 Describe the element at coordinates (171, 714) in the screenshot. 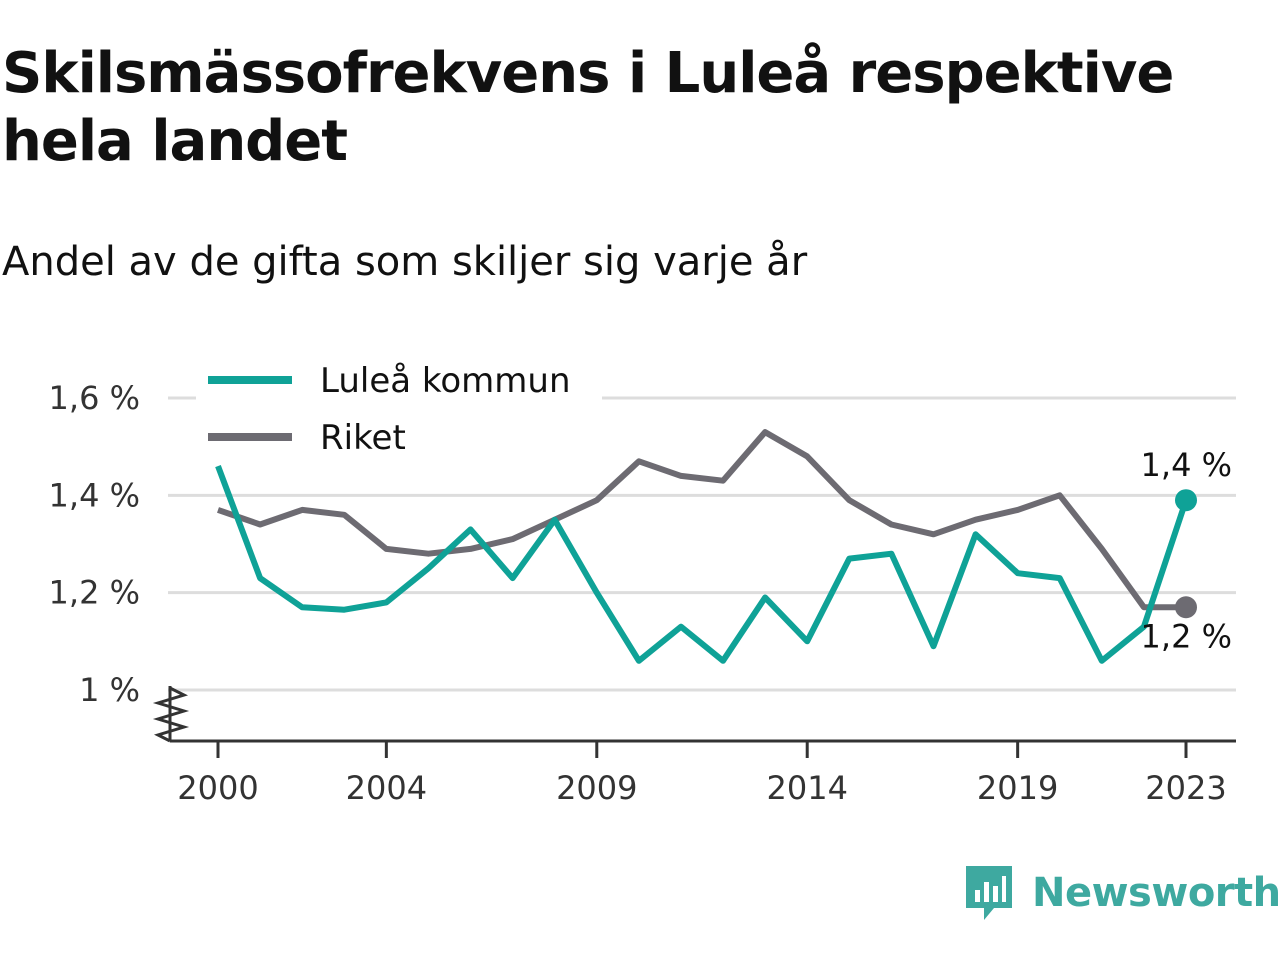

I see `axis-break-icon` at that location.